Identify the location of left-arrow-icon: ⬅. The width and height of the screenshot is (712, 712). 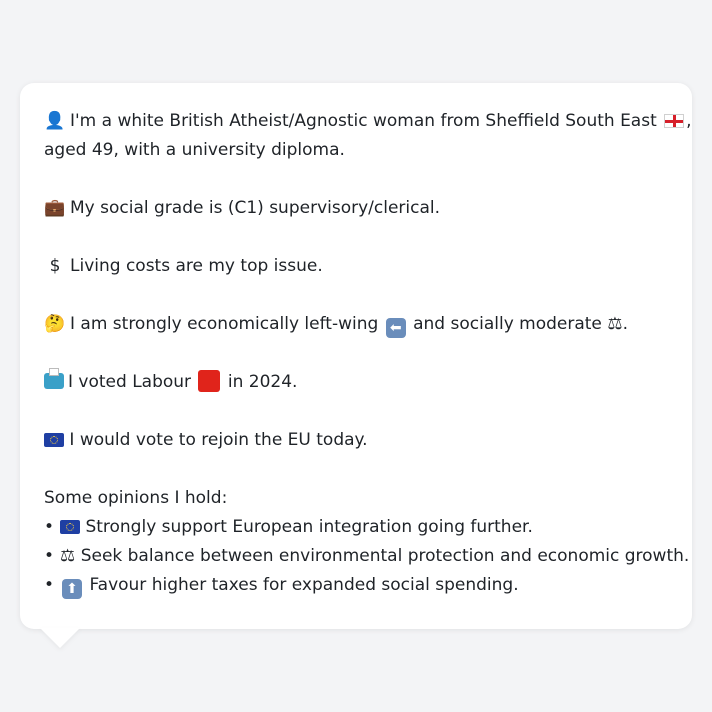
(395, 328).